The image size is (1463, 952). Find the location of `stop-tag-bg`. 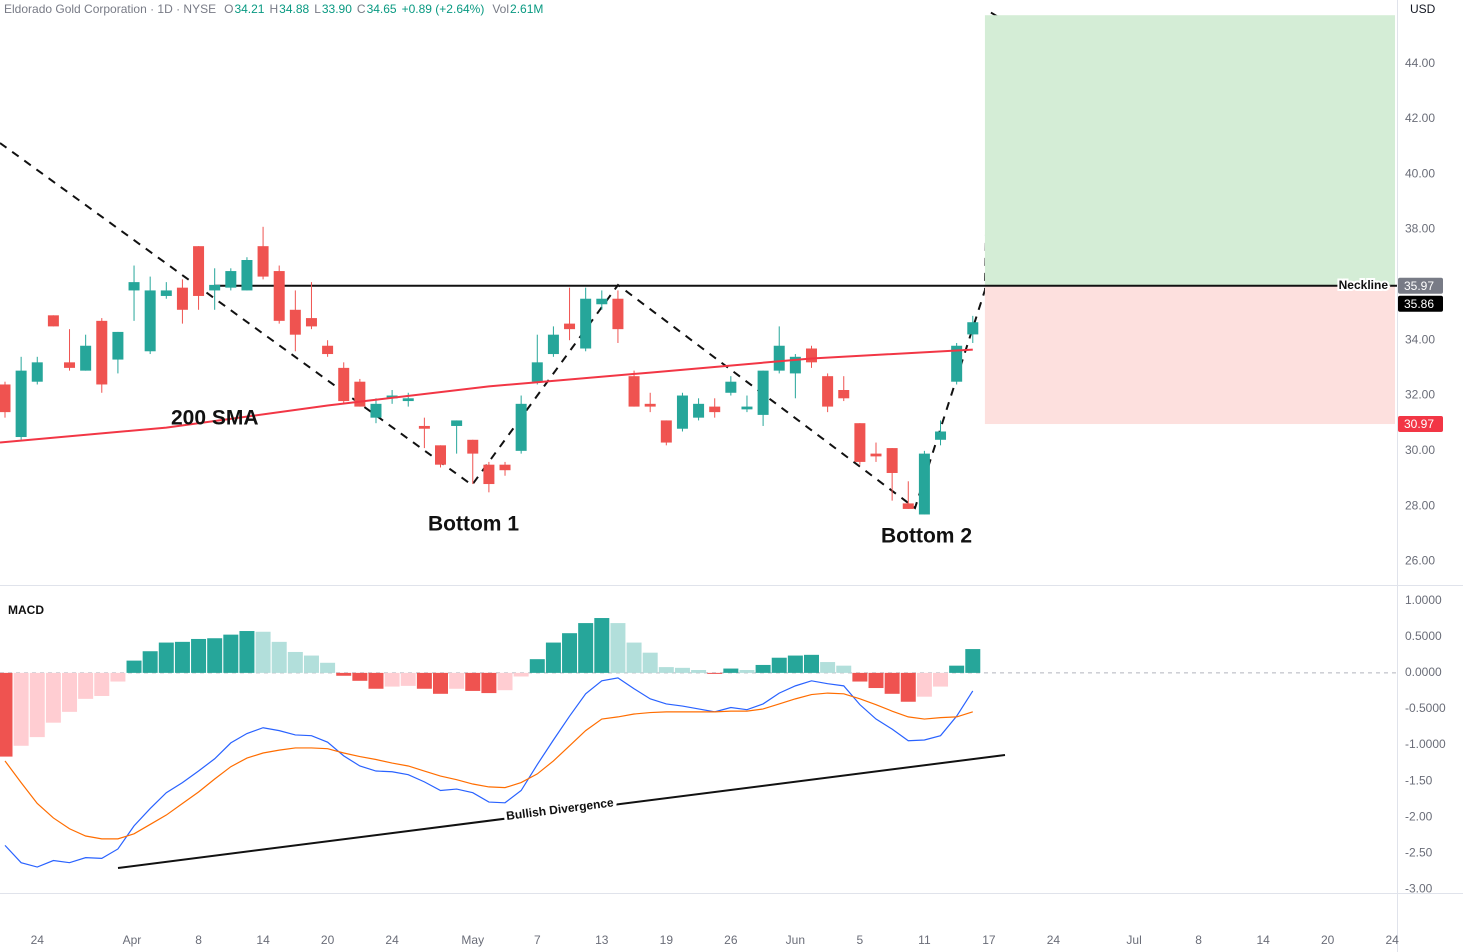

stop-tag-bg is located at coordinates (1420, 424).